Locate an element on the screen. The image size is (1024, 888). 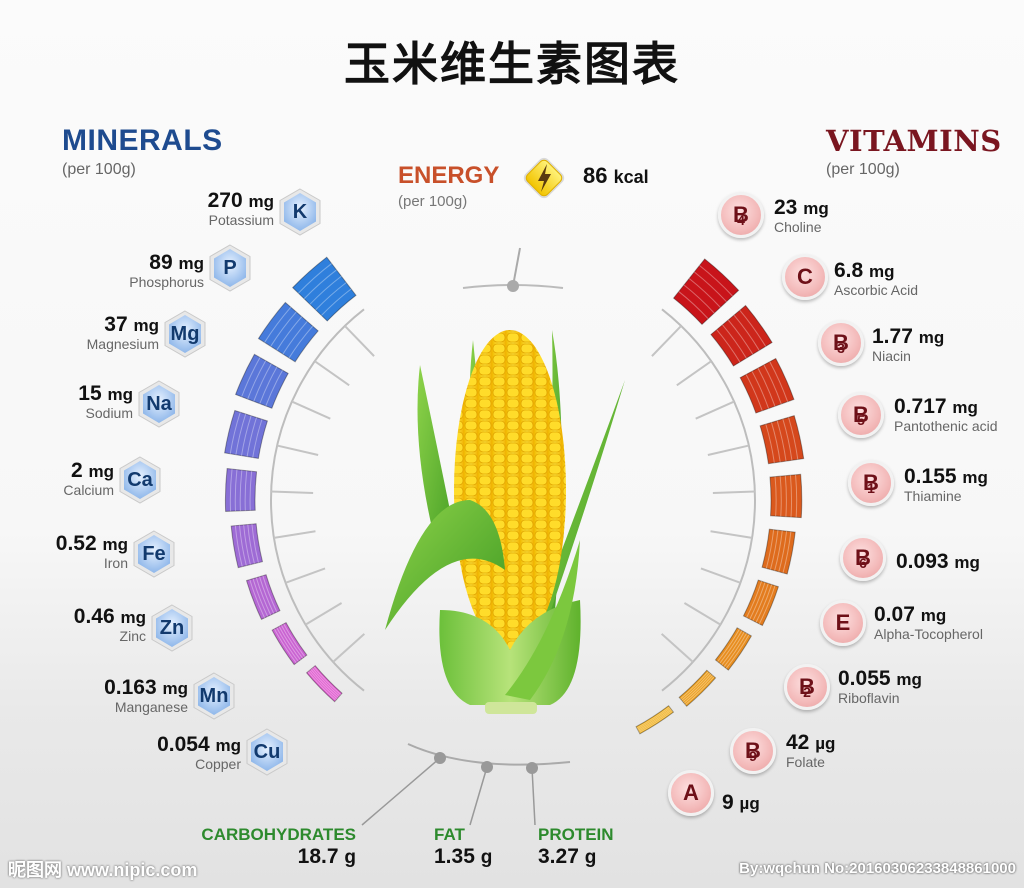
vitamin-item: 0.093 mg is located at coordinates (938, 561).